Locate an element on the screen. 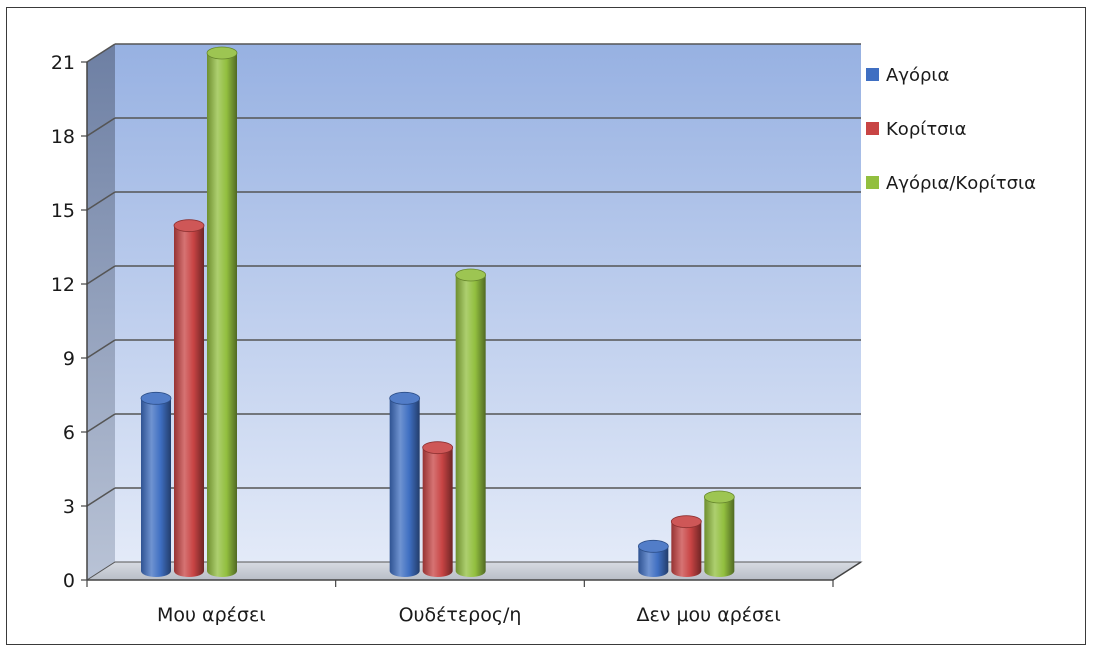  legend-label: Αγόρια/Κορίτσια is located at coordinates (961, 183).